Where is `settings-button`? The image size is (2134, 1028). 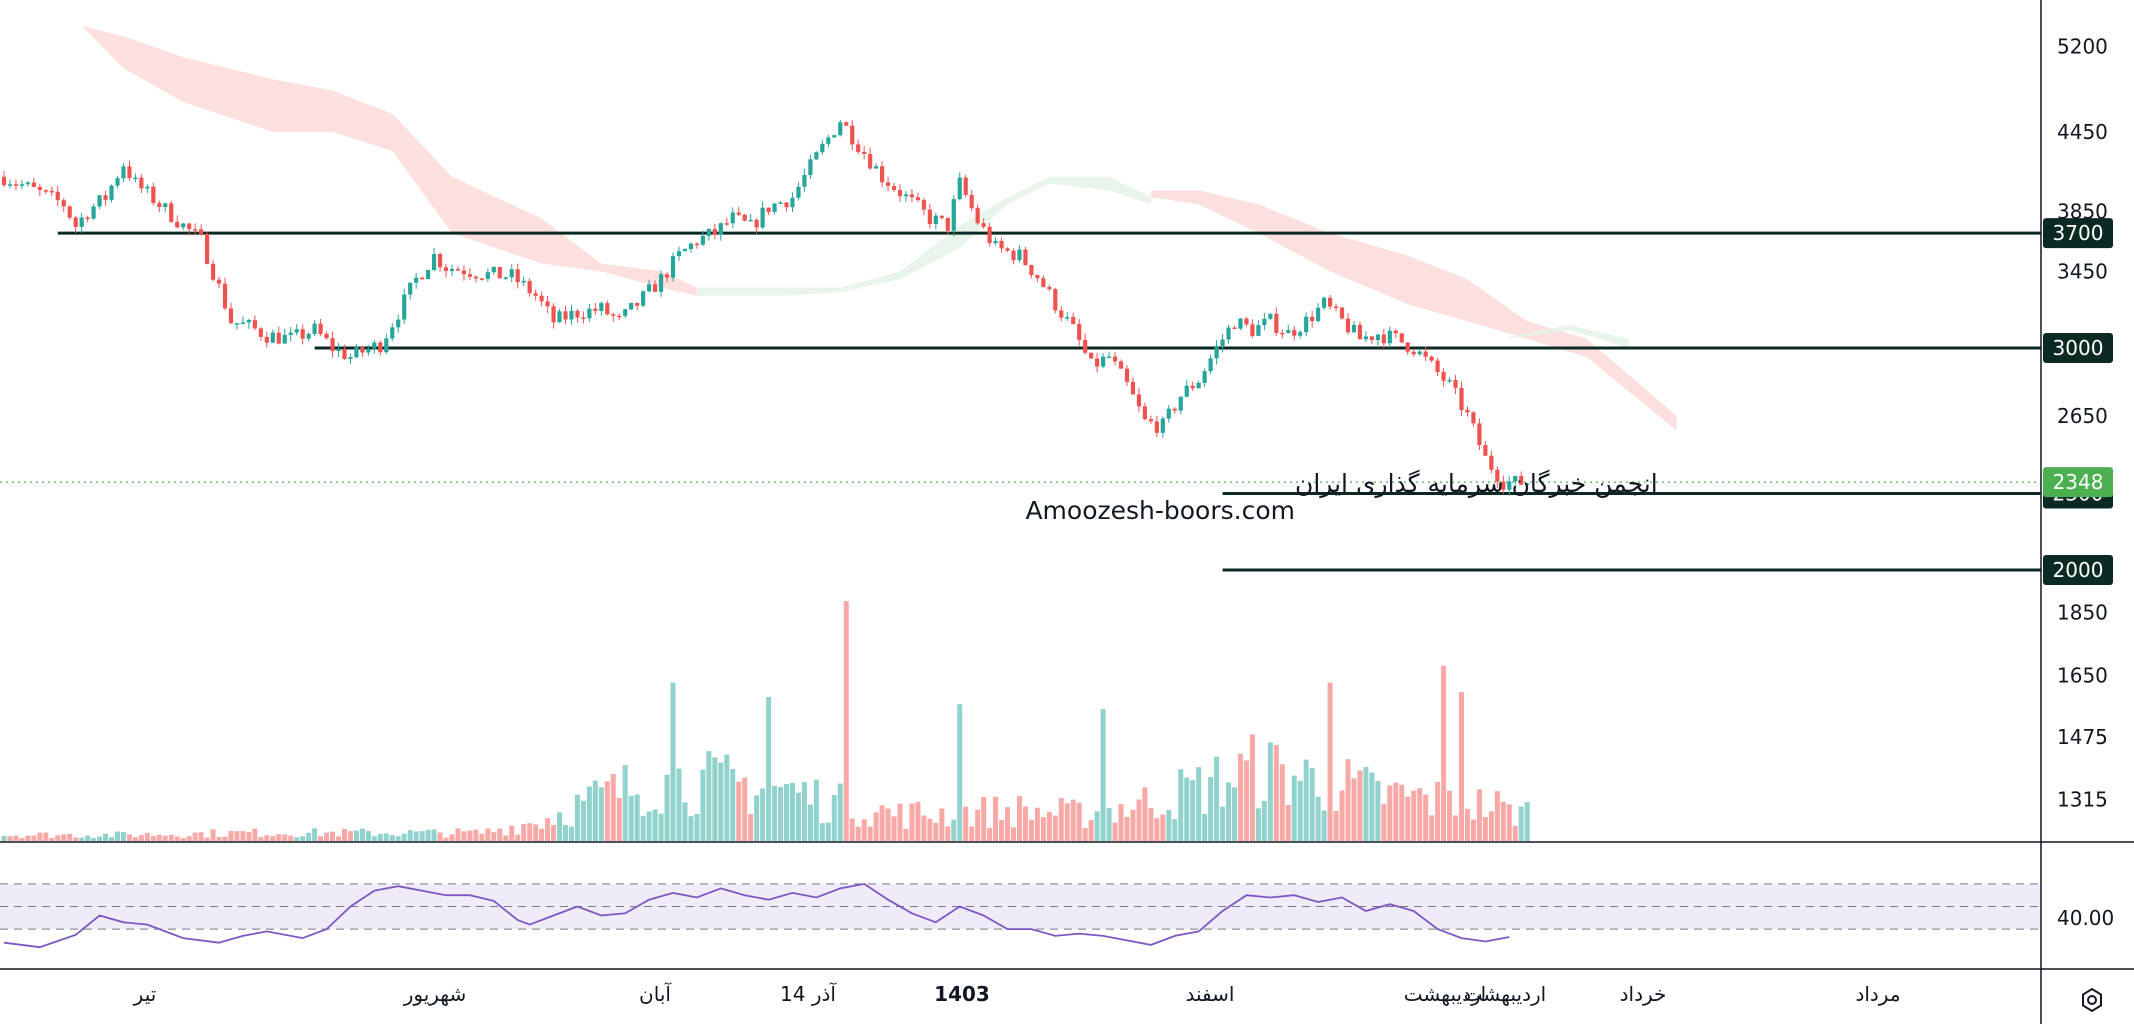 settings-button is located at coordinates (2092, 1000).